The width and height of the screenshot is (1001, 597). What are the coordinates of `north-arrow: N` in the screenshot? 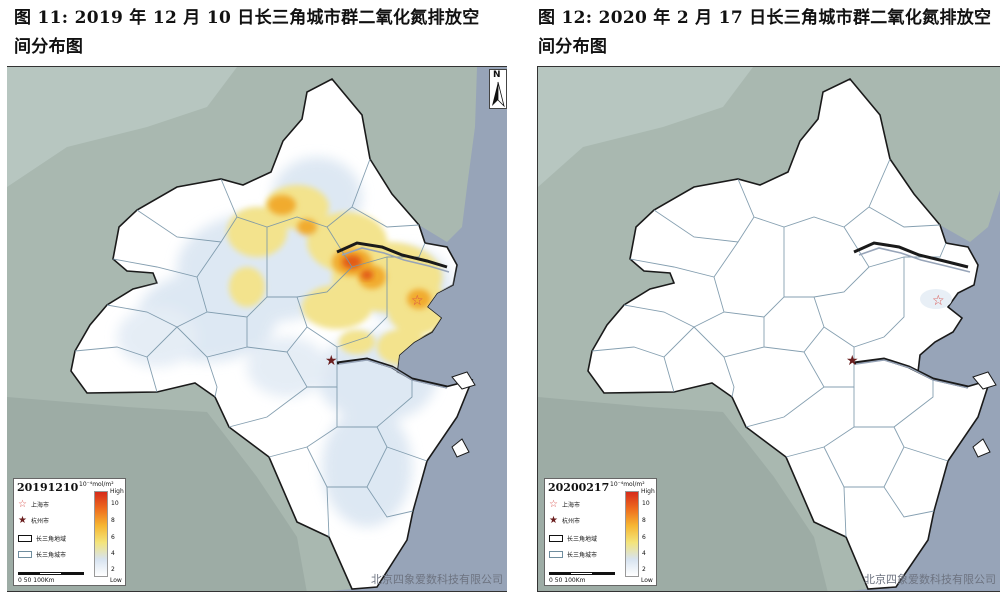 It's located at (498, 89).